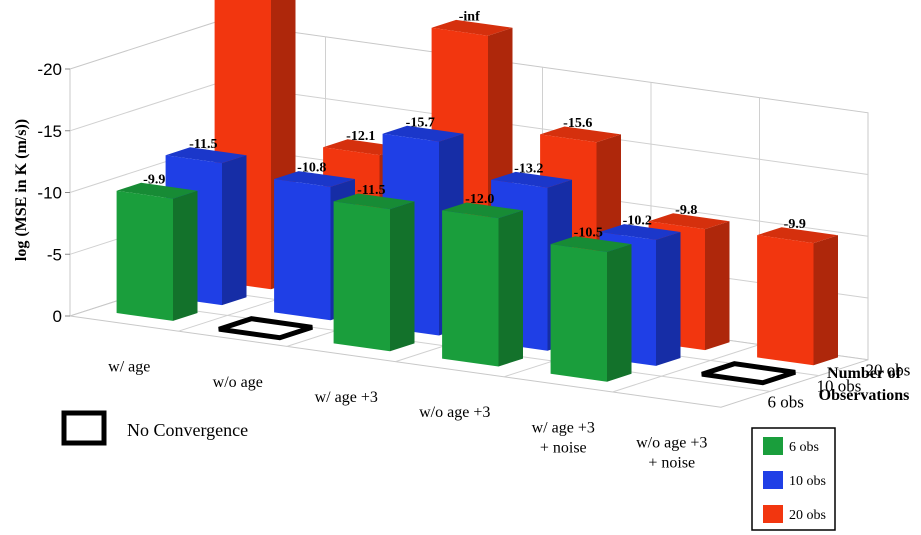 The height and width of the screenshot is (535, 921). I want to click on category-label: w/o age, so click(238, 382).